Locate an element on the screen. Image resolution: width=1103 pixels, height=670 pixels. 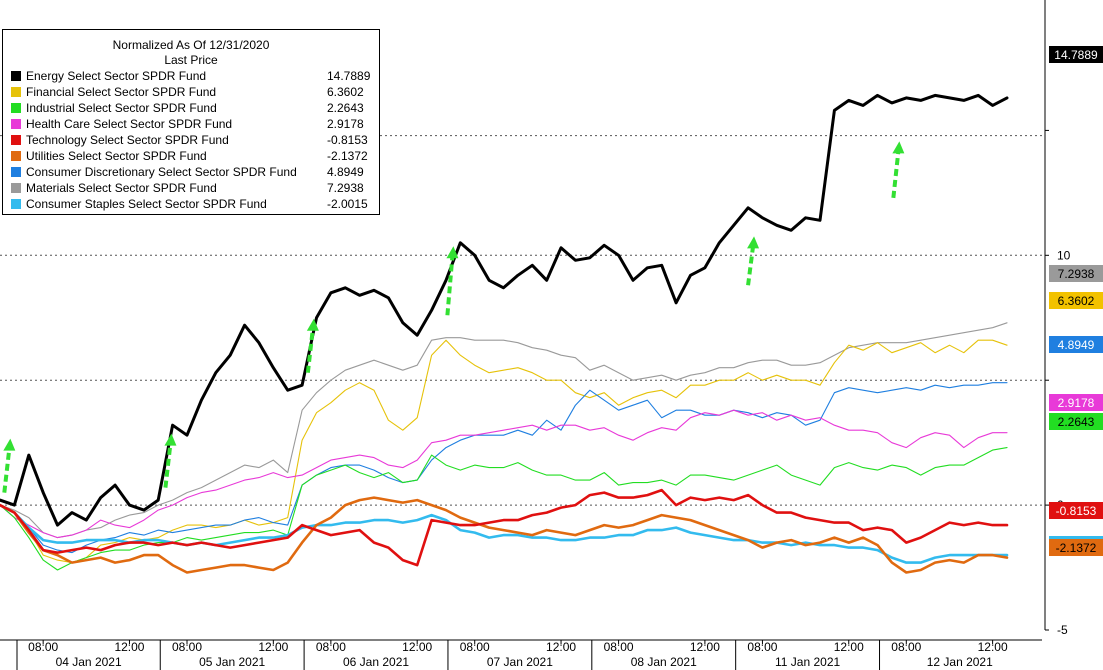
x-day-label: 05 Jan 2021 is located at coordinates (232, 662).